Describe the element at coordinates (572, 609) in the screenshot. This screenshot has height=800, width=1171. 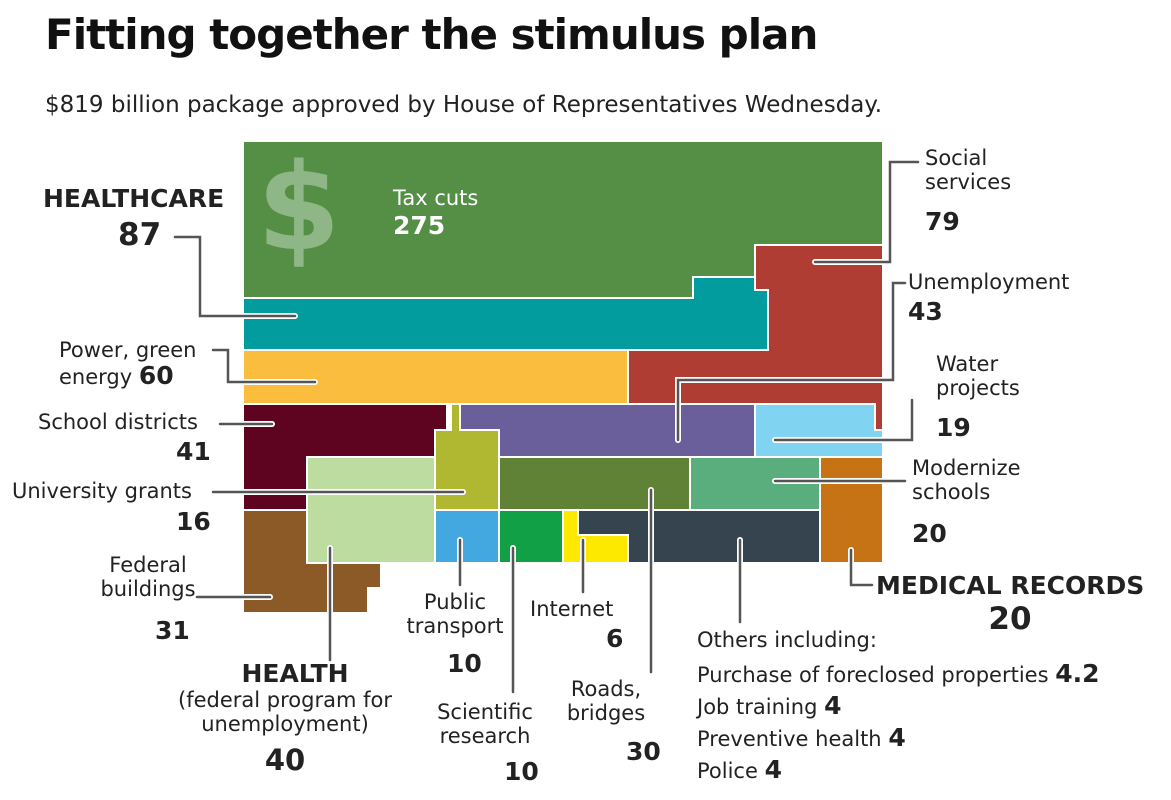
I see `label-internet: Internet` at that location.